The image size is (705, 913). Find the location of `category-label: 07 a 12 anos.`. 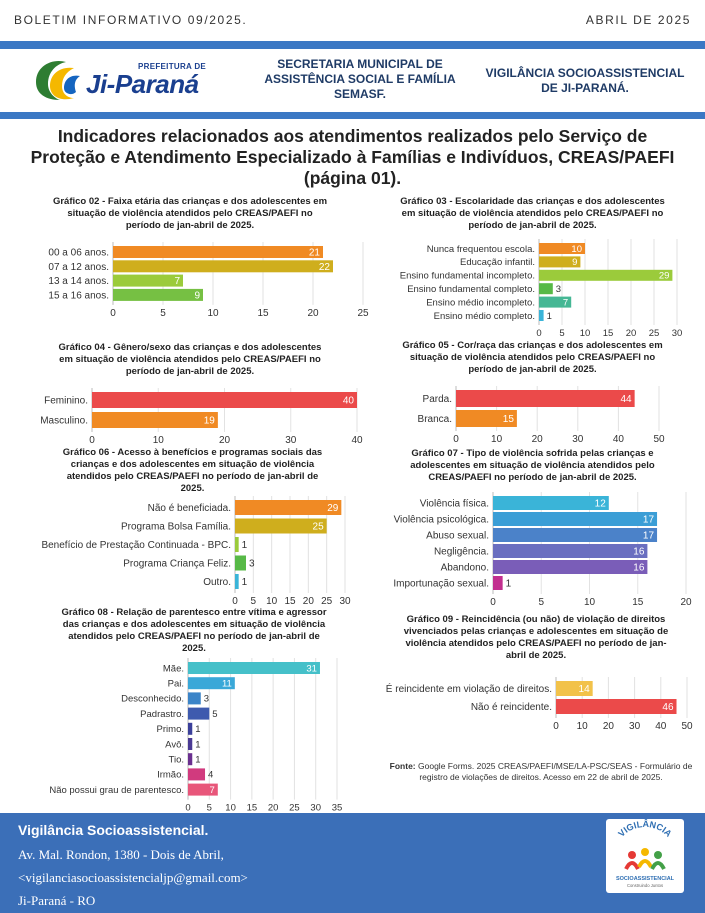

category-label: 07 a 12 anos. is located at coordinates (78, 267).